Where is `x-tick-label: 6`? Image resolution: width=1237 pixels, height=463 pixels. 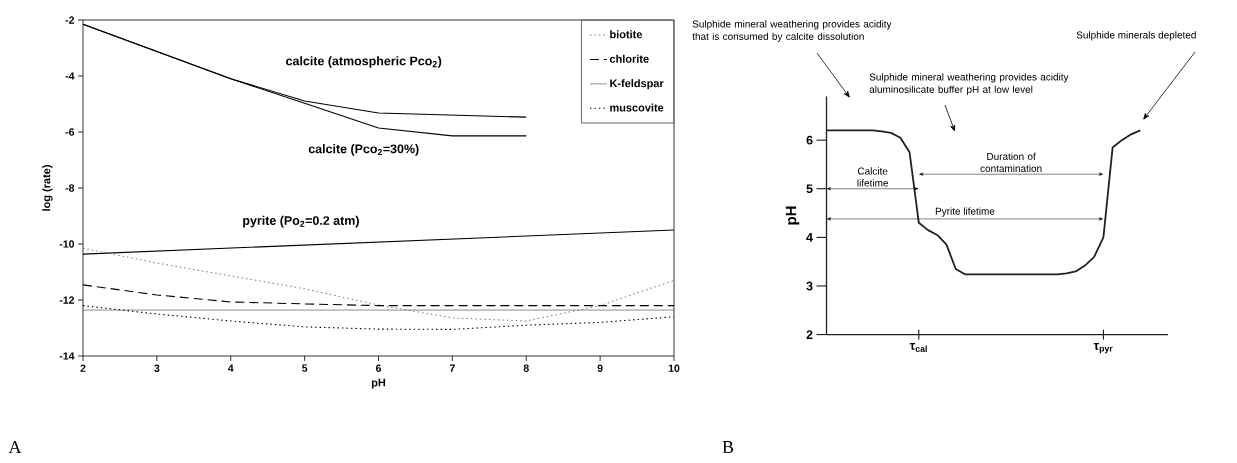
x-tick-label: 6 is located at coordinates (378, 368).